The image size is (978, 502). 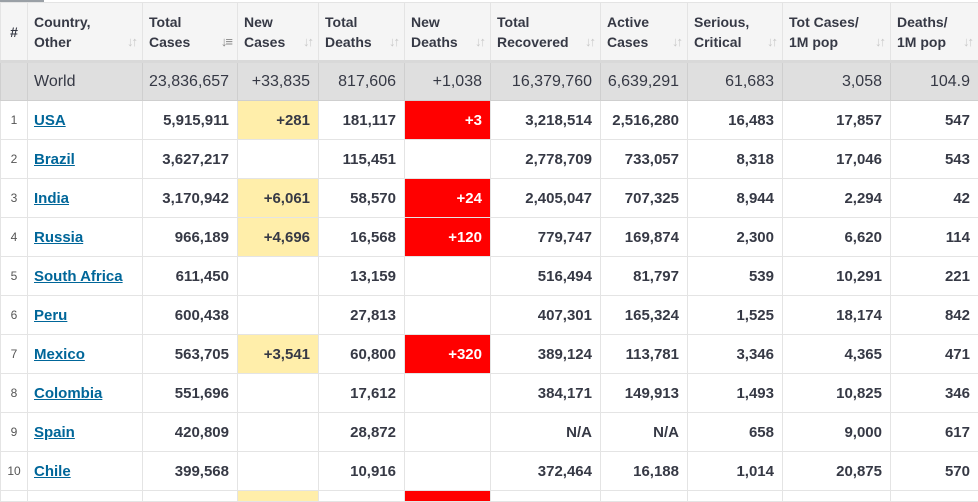 What do you see at coordinates (644, 276) in the screenshot?
I see `active-cases-cell: 81,797` at bounding box center [644, 276].